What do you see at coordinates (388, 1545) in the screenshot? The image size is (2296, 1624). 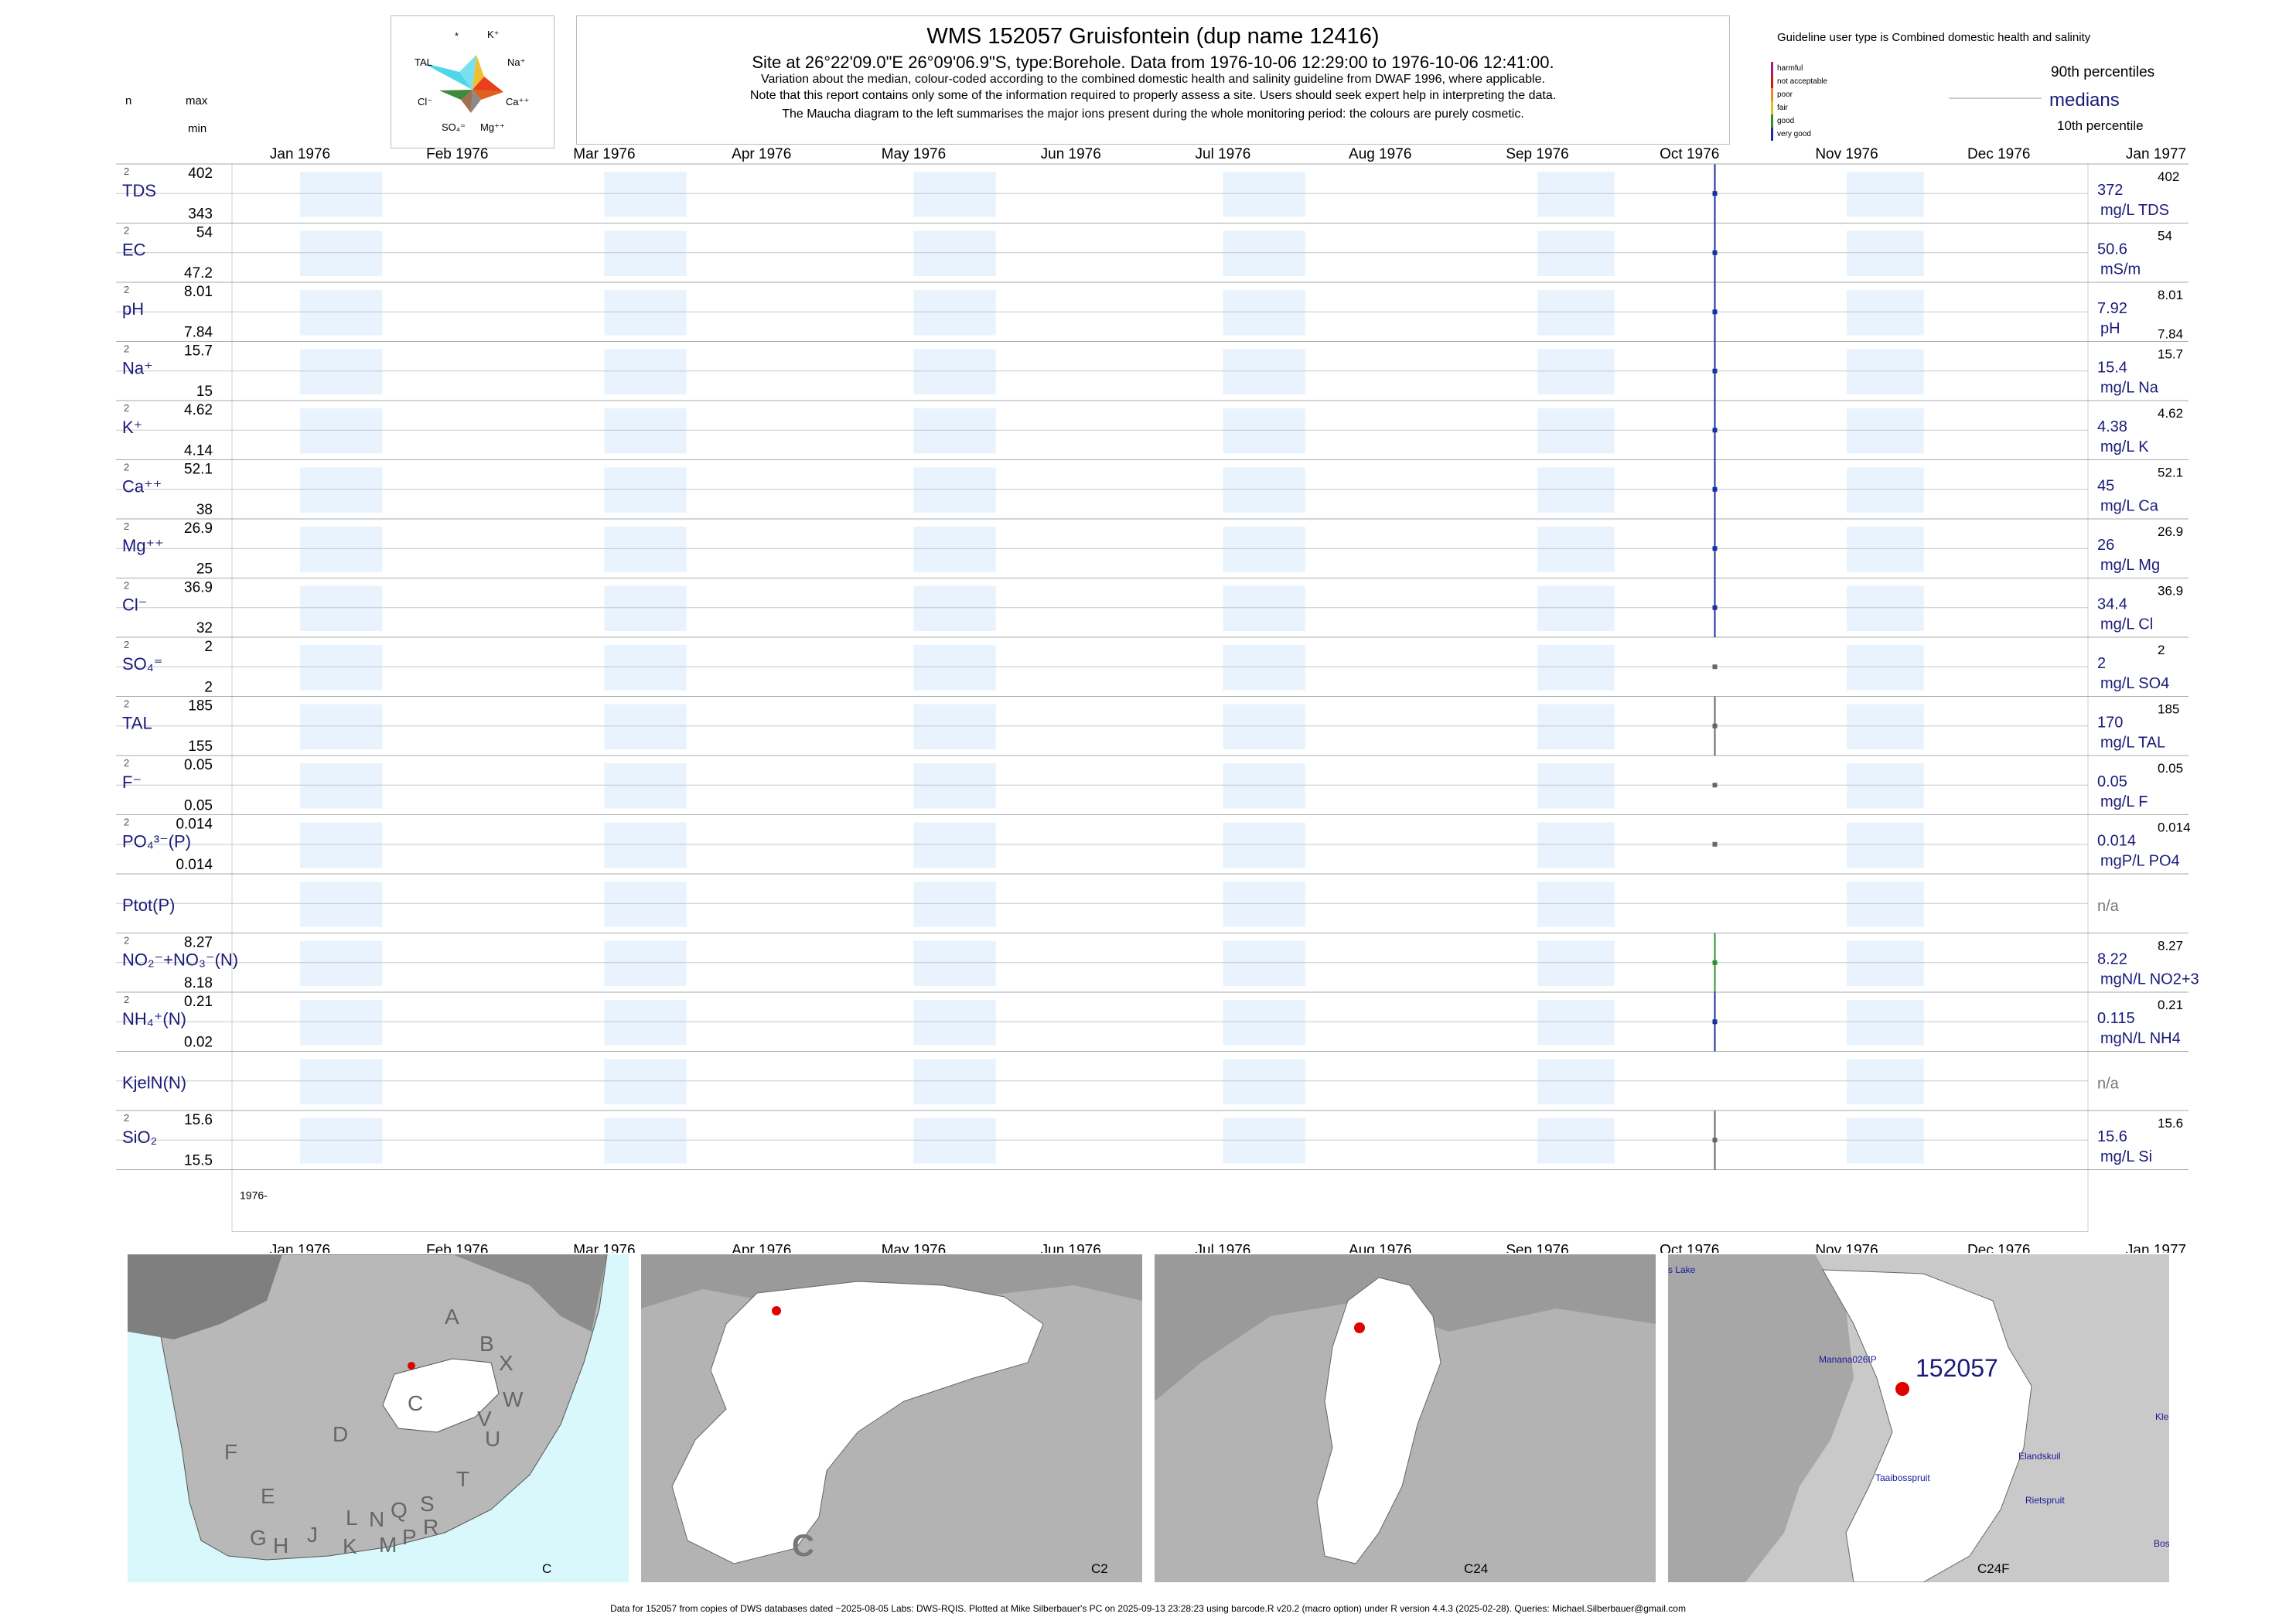 I see `region-letter-17: M` at bounding box center [388, 1545].